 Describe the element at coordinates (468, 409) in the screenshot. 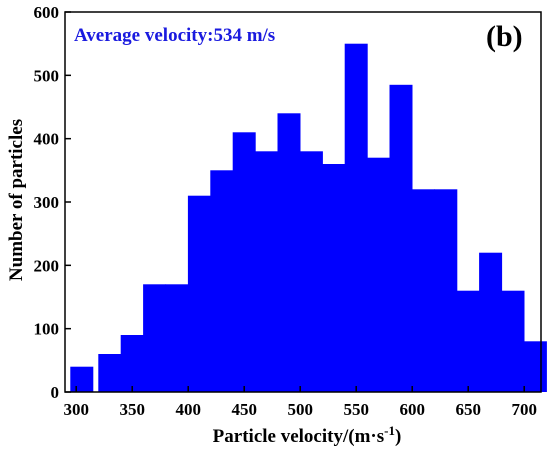

I see `x-tick-label: 650` at that location.